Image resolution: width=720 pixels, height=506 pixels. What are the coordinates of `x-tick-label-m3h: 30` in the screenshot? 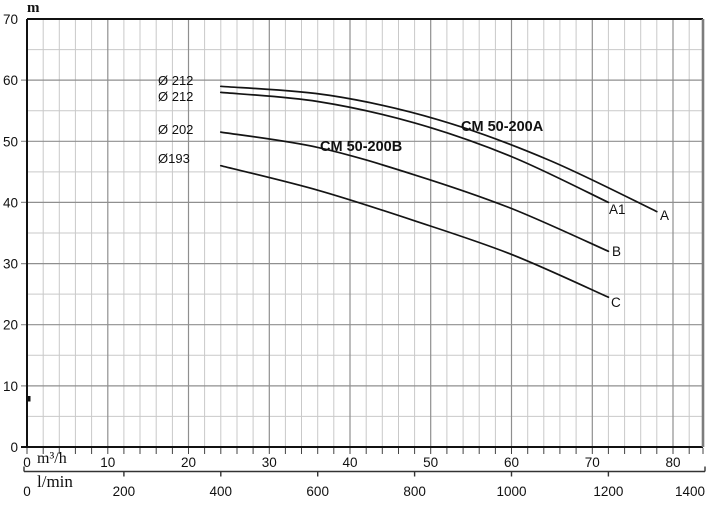 It's located at (269, 462).